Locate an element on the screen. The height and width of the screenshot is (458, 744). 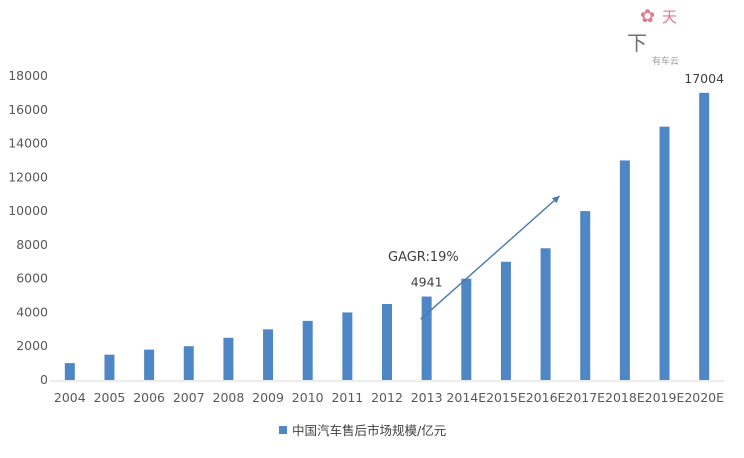
x-tick-label: 2008 is located at coordinates (229, 397).